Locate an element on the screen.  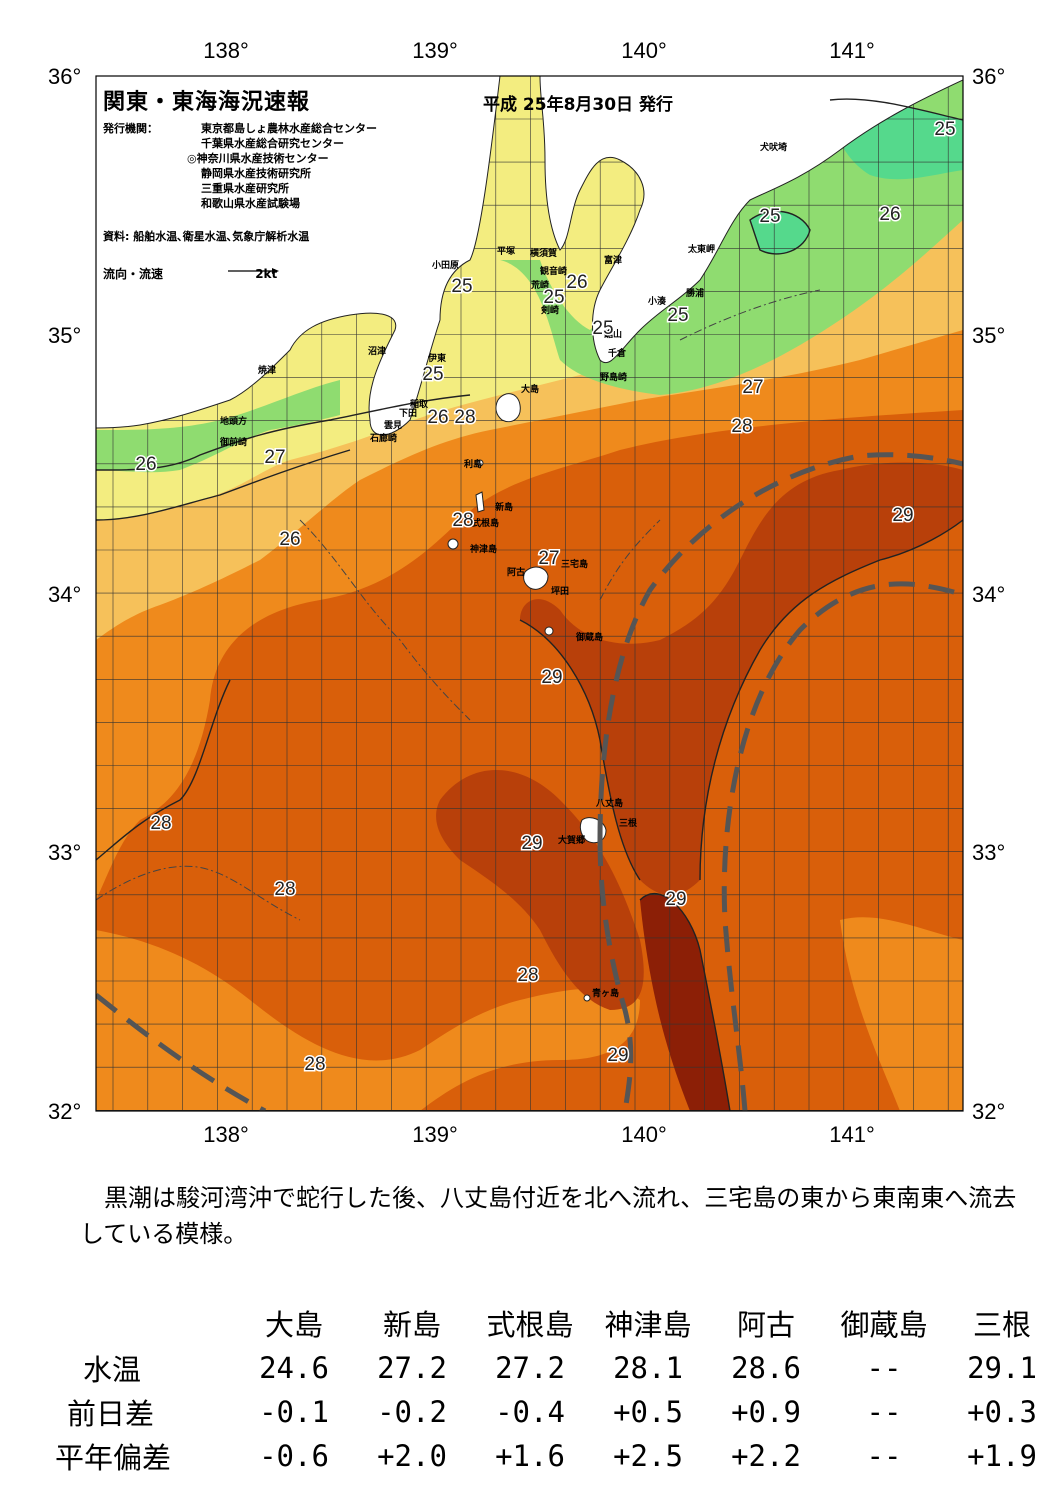
land-toshima is located at coordinates (480, 463).